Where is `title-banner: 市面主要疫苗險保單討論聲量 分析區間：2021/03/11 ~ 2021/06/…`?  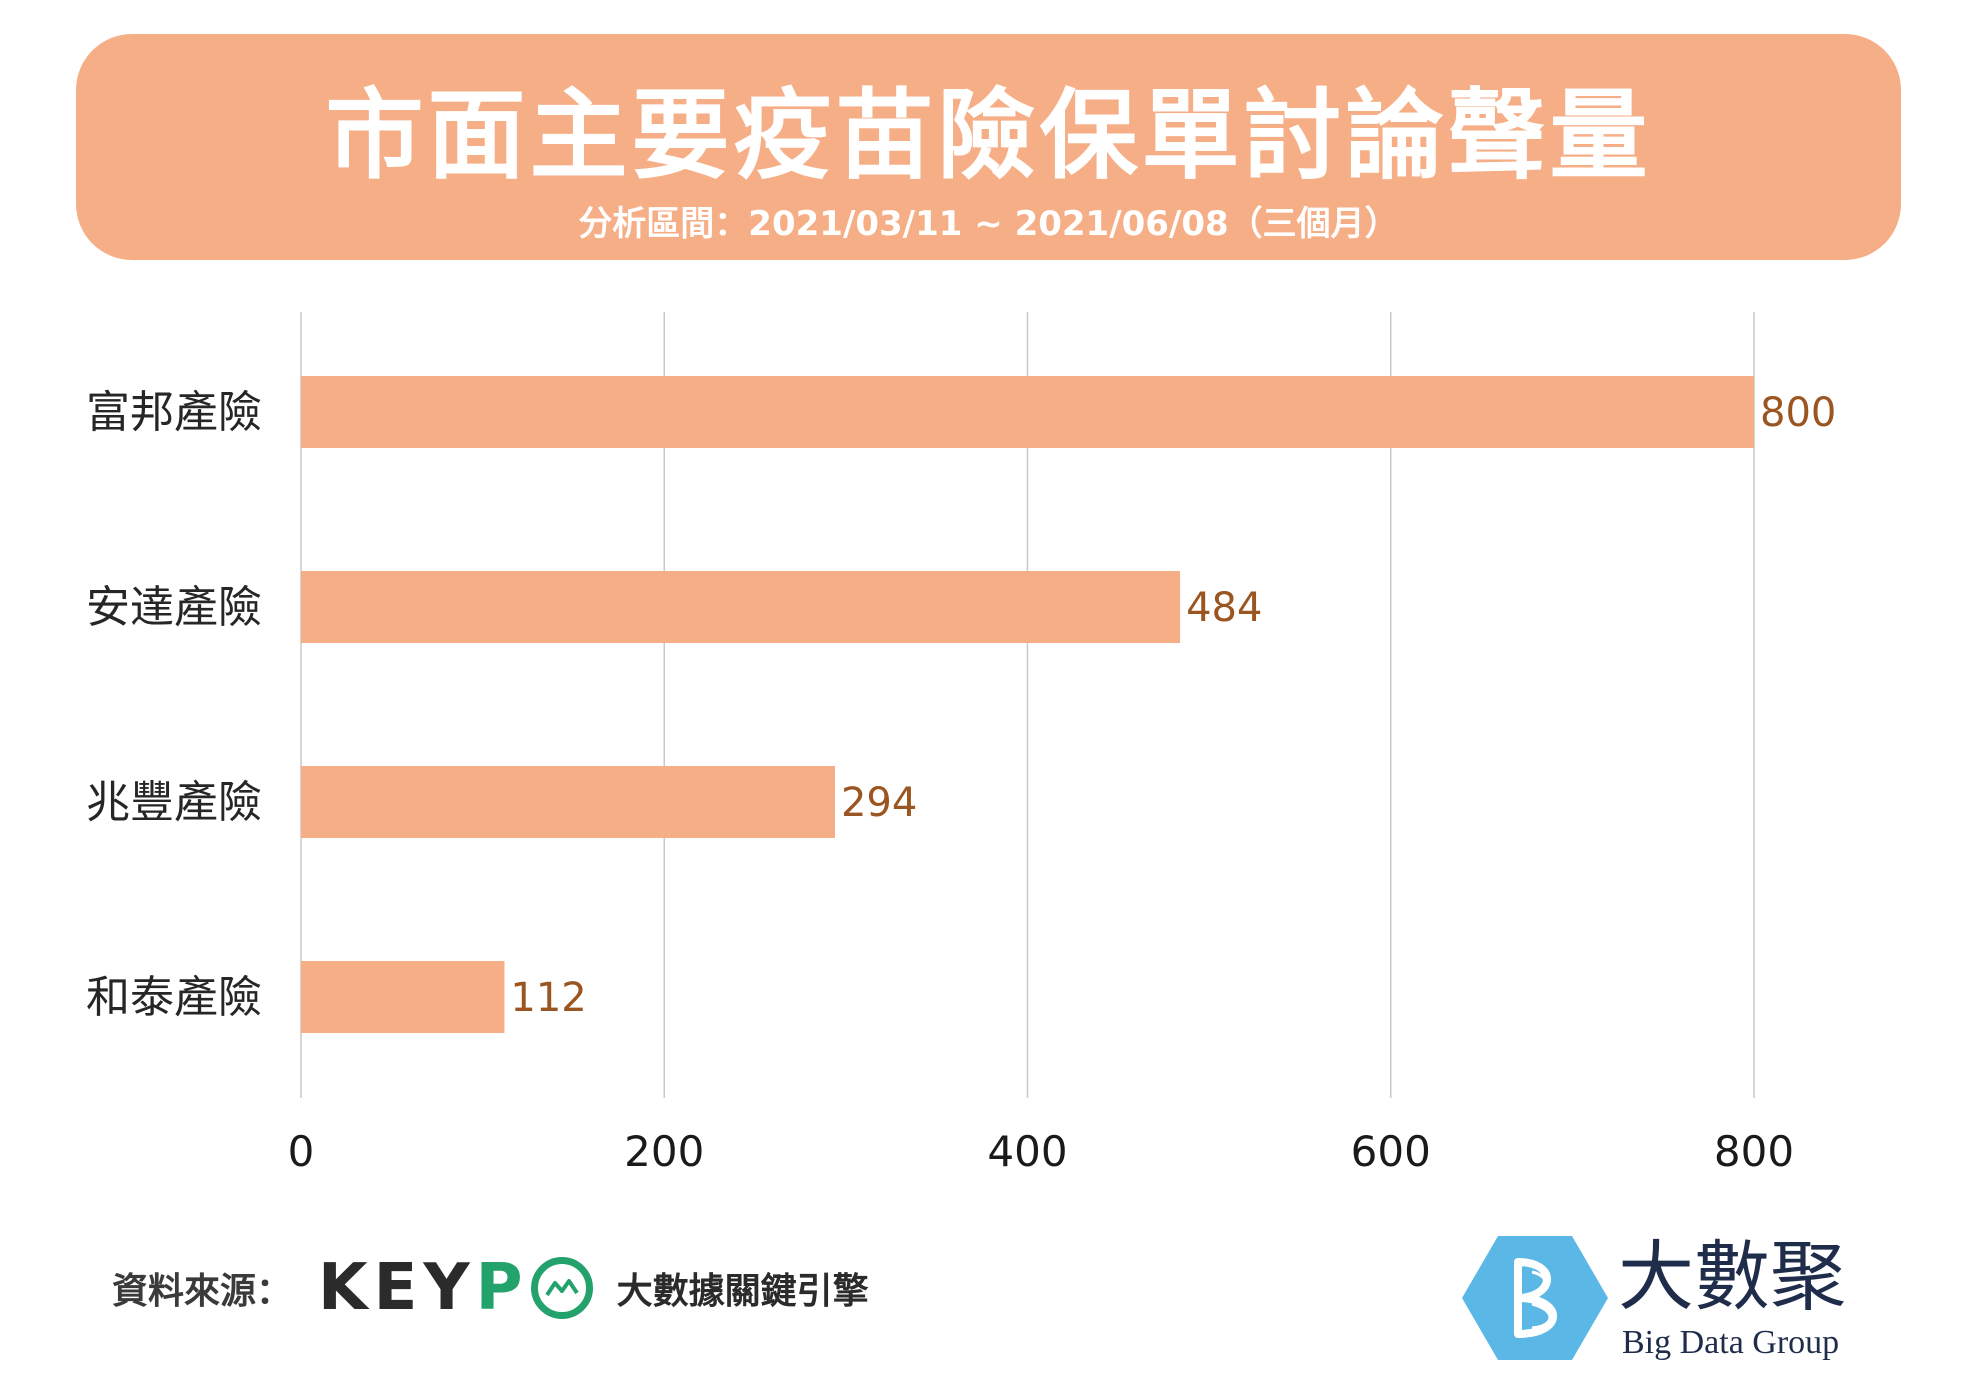 title-banner: 市面主要疫苗險保單討論聲量 分析區間：2021/03/11 ~ 2021/06/… is located at coordinates (988, 147).